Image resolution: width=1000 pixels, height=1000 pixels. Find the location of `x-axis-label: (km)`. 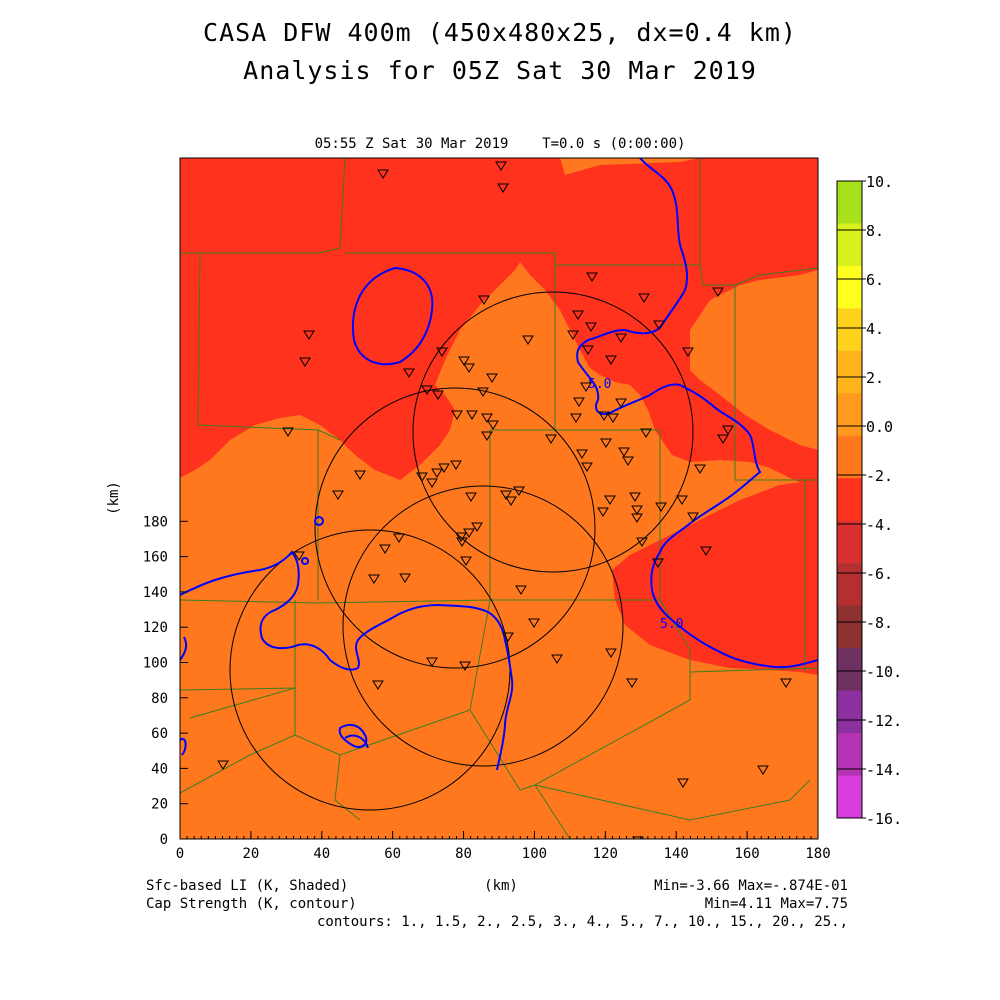

x-axis-label: (km) is located at coordinates (501, 886).